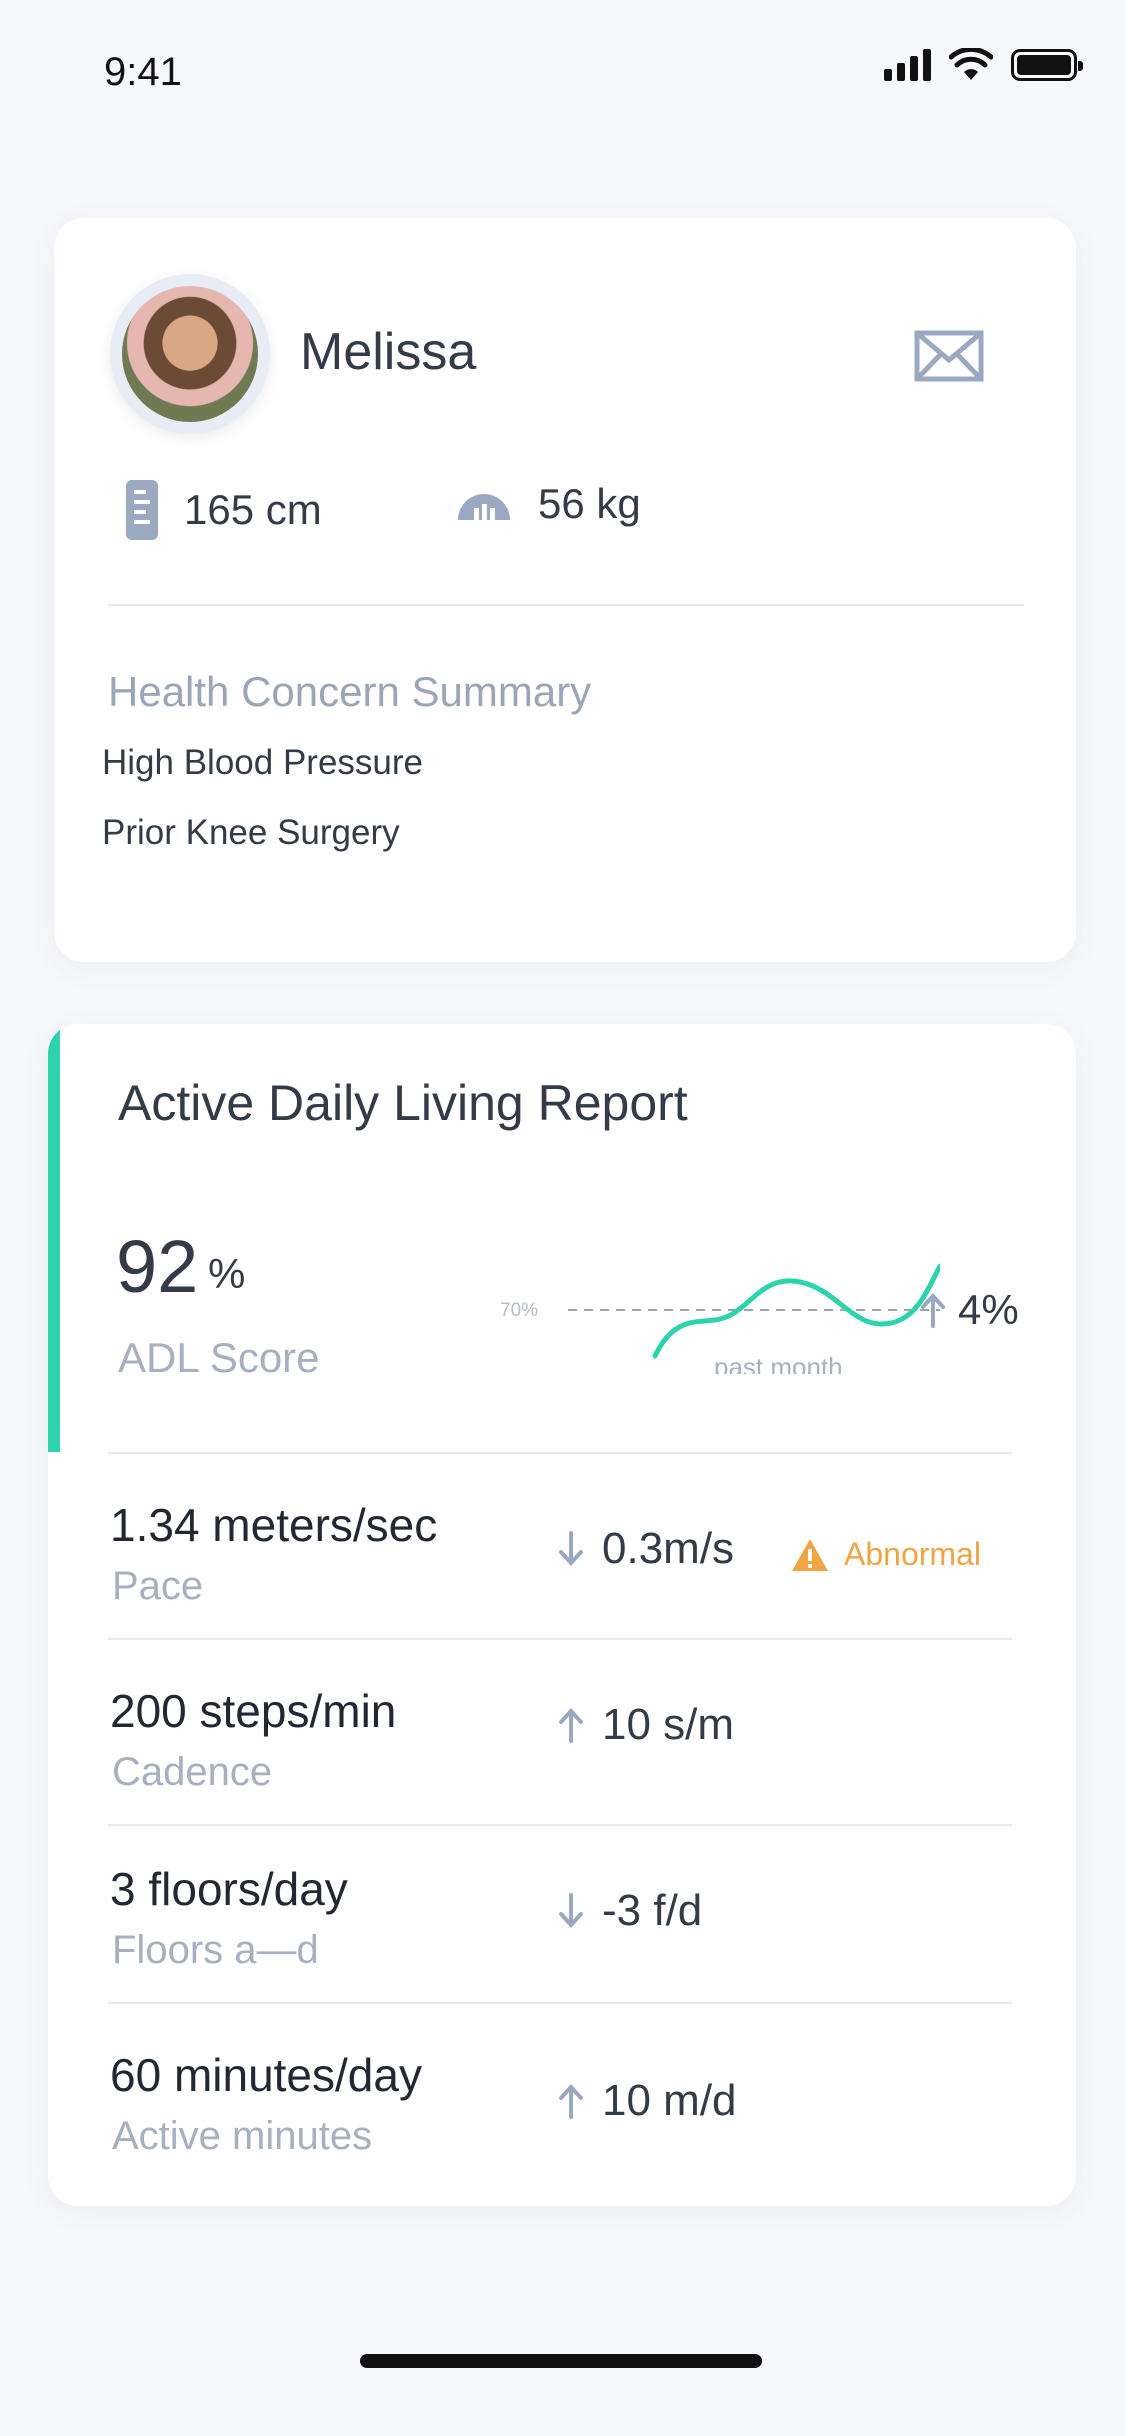 The image size is (1125, 2436). What do you see at coordinates (561, 2361) in the screenshot?
I see `home-indicator` at bounding box center [561, 2361].